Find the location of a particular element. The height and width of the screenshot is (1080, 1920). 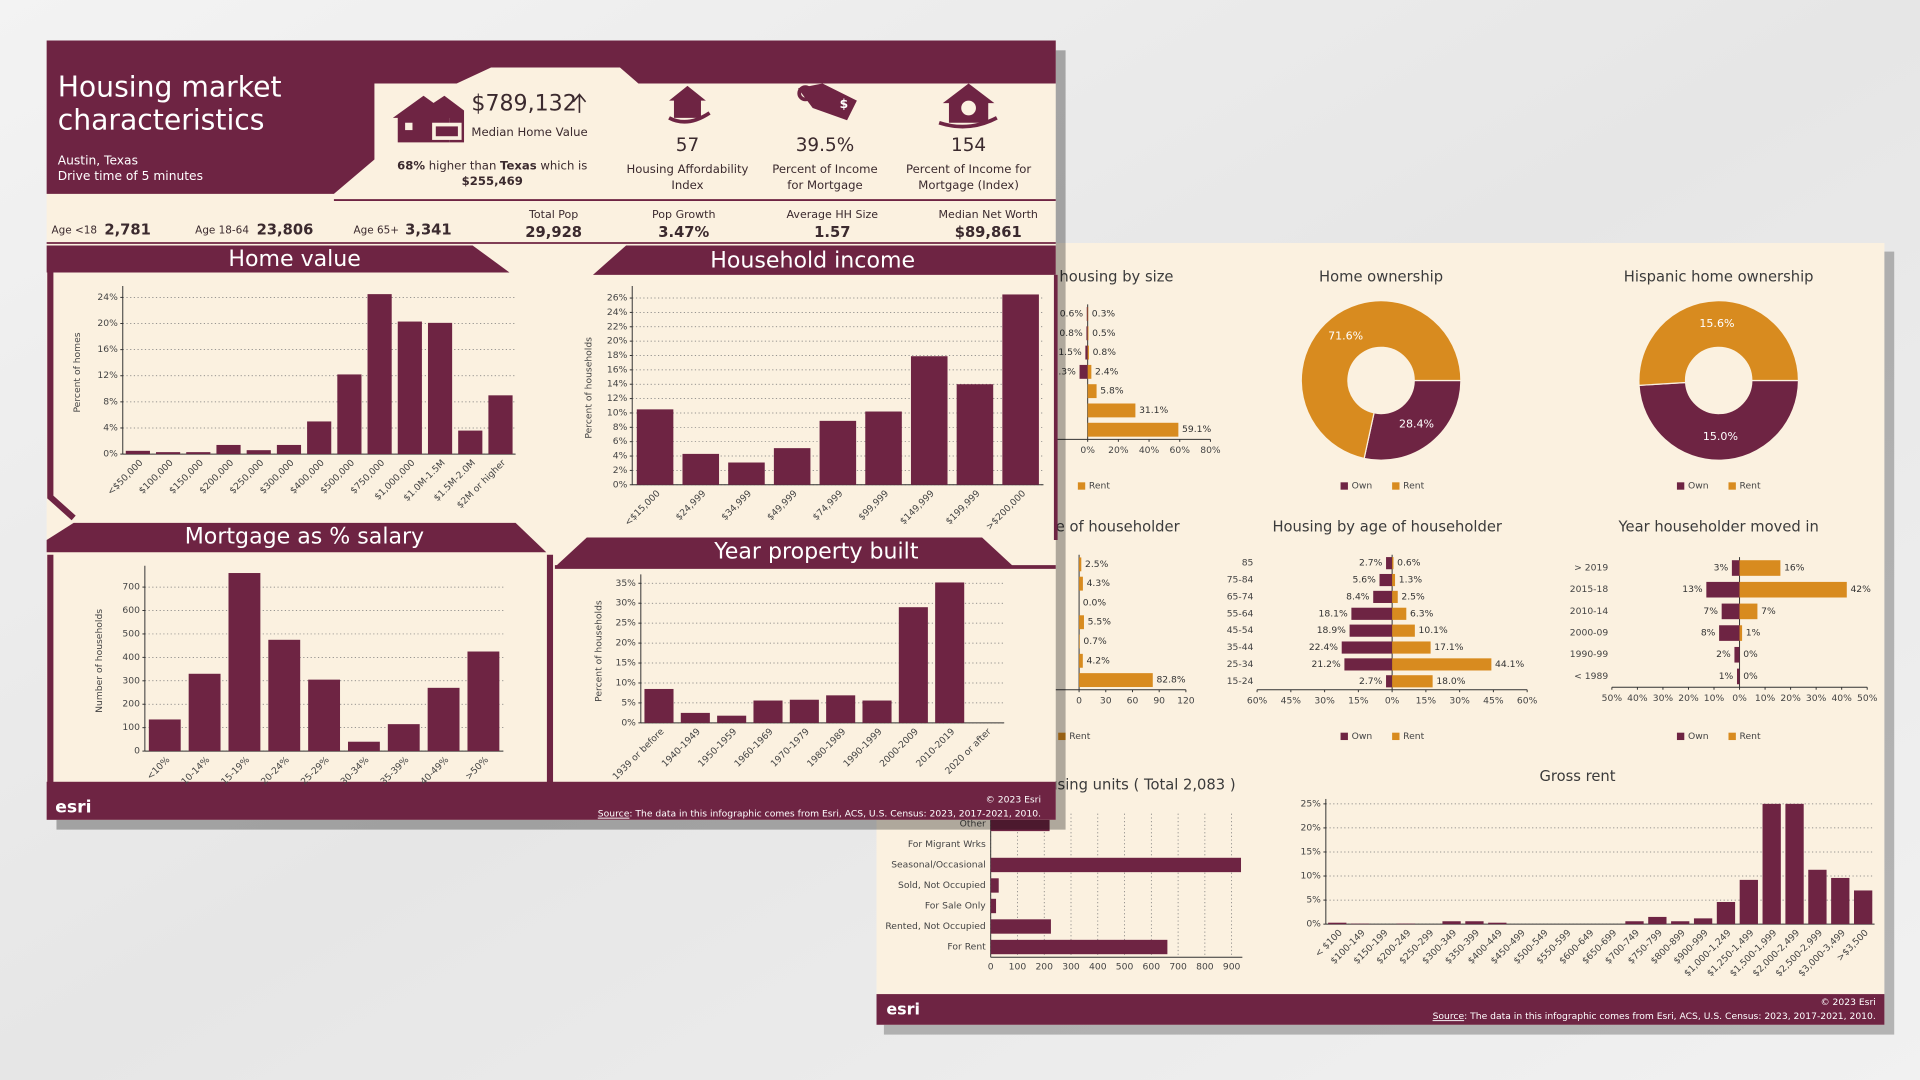

summary-label: Total Pop is located at coordinates (553, 214).